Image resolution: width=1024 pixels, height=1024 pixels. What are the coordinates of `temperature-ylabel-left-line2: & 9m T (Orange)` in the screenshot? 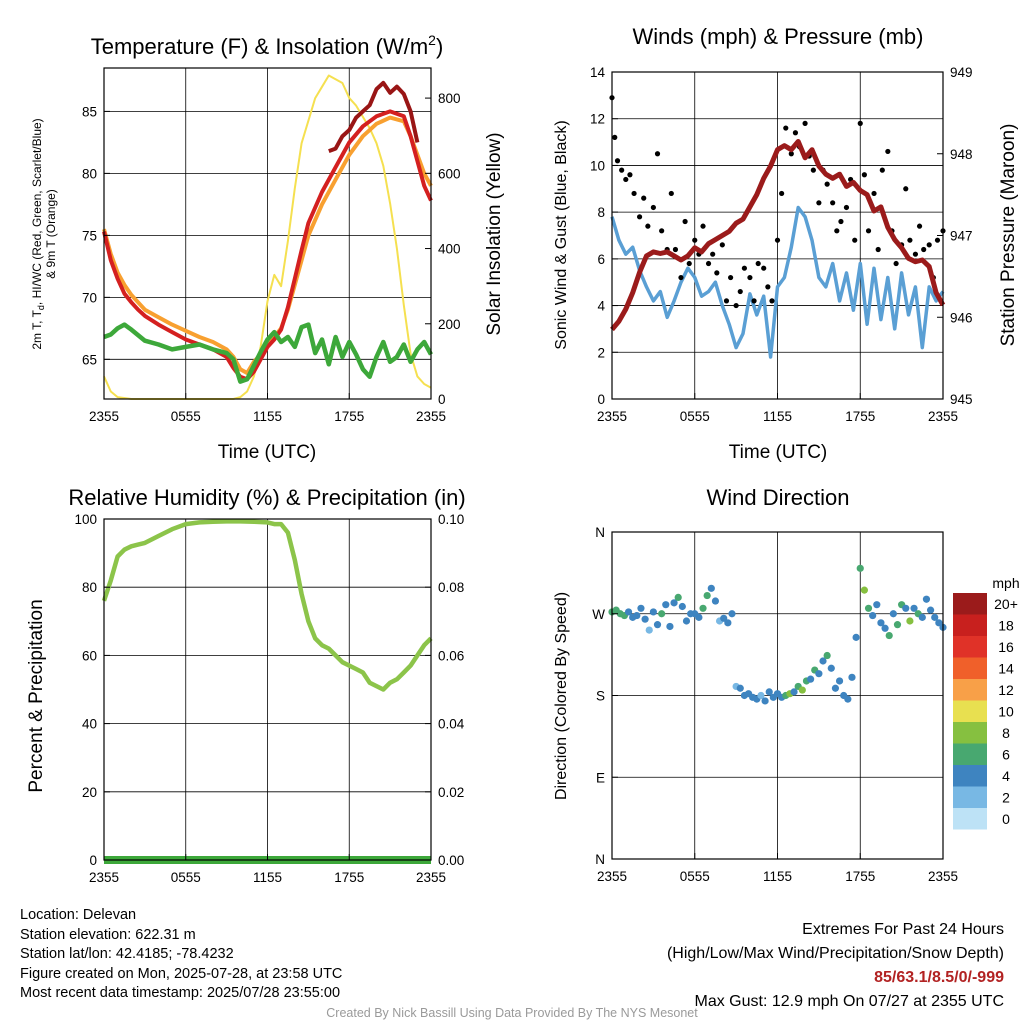 It's located at (51, 234).